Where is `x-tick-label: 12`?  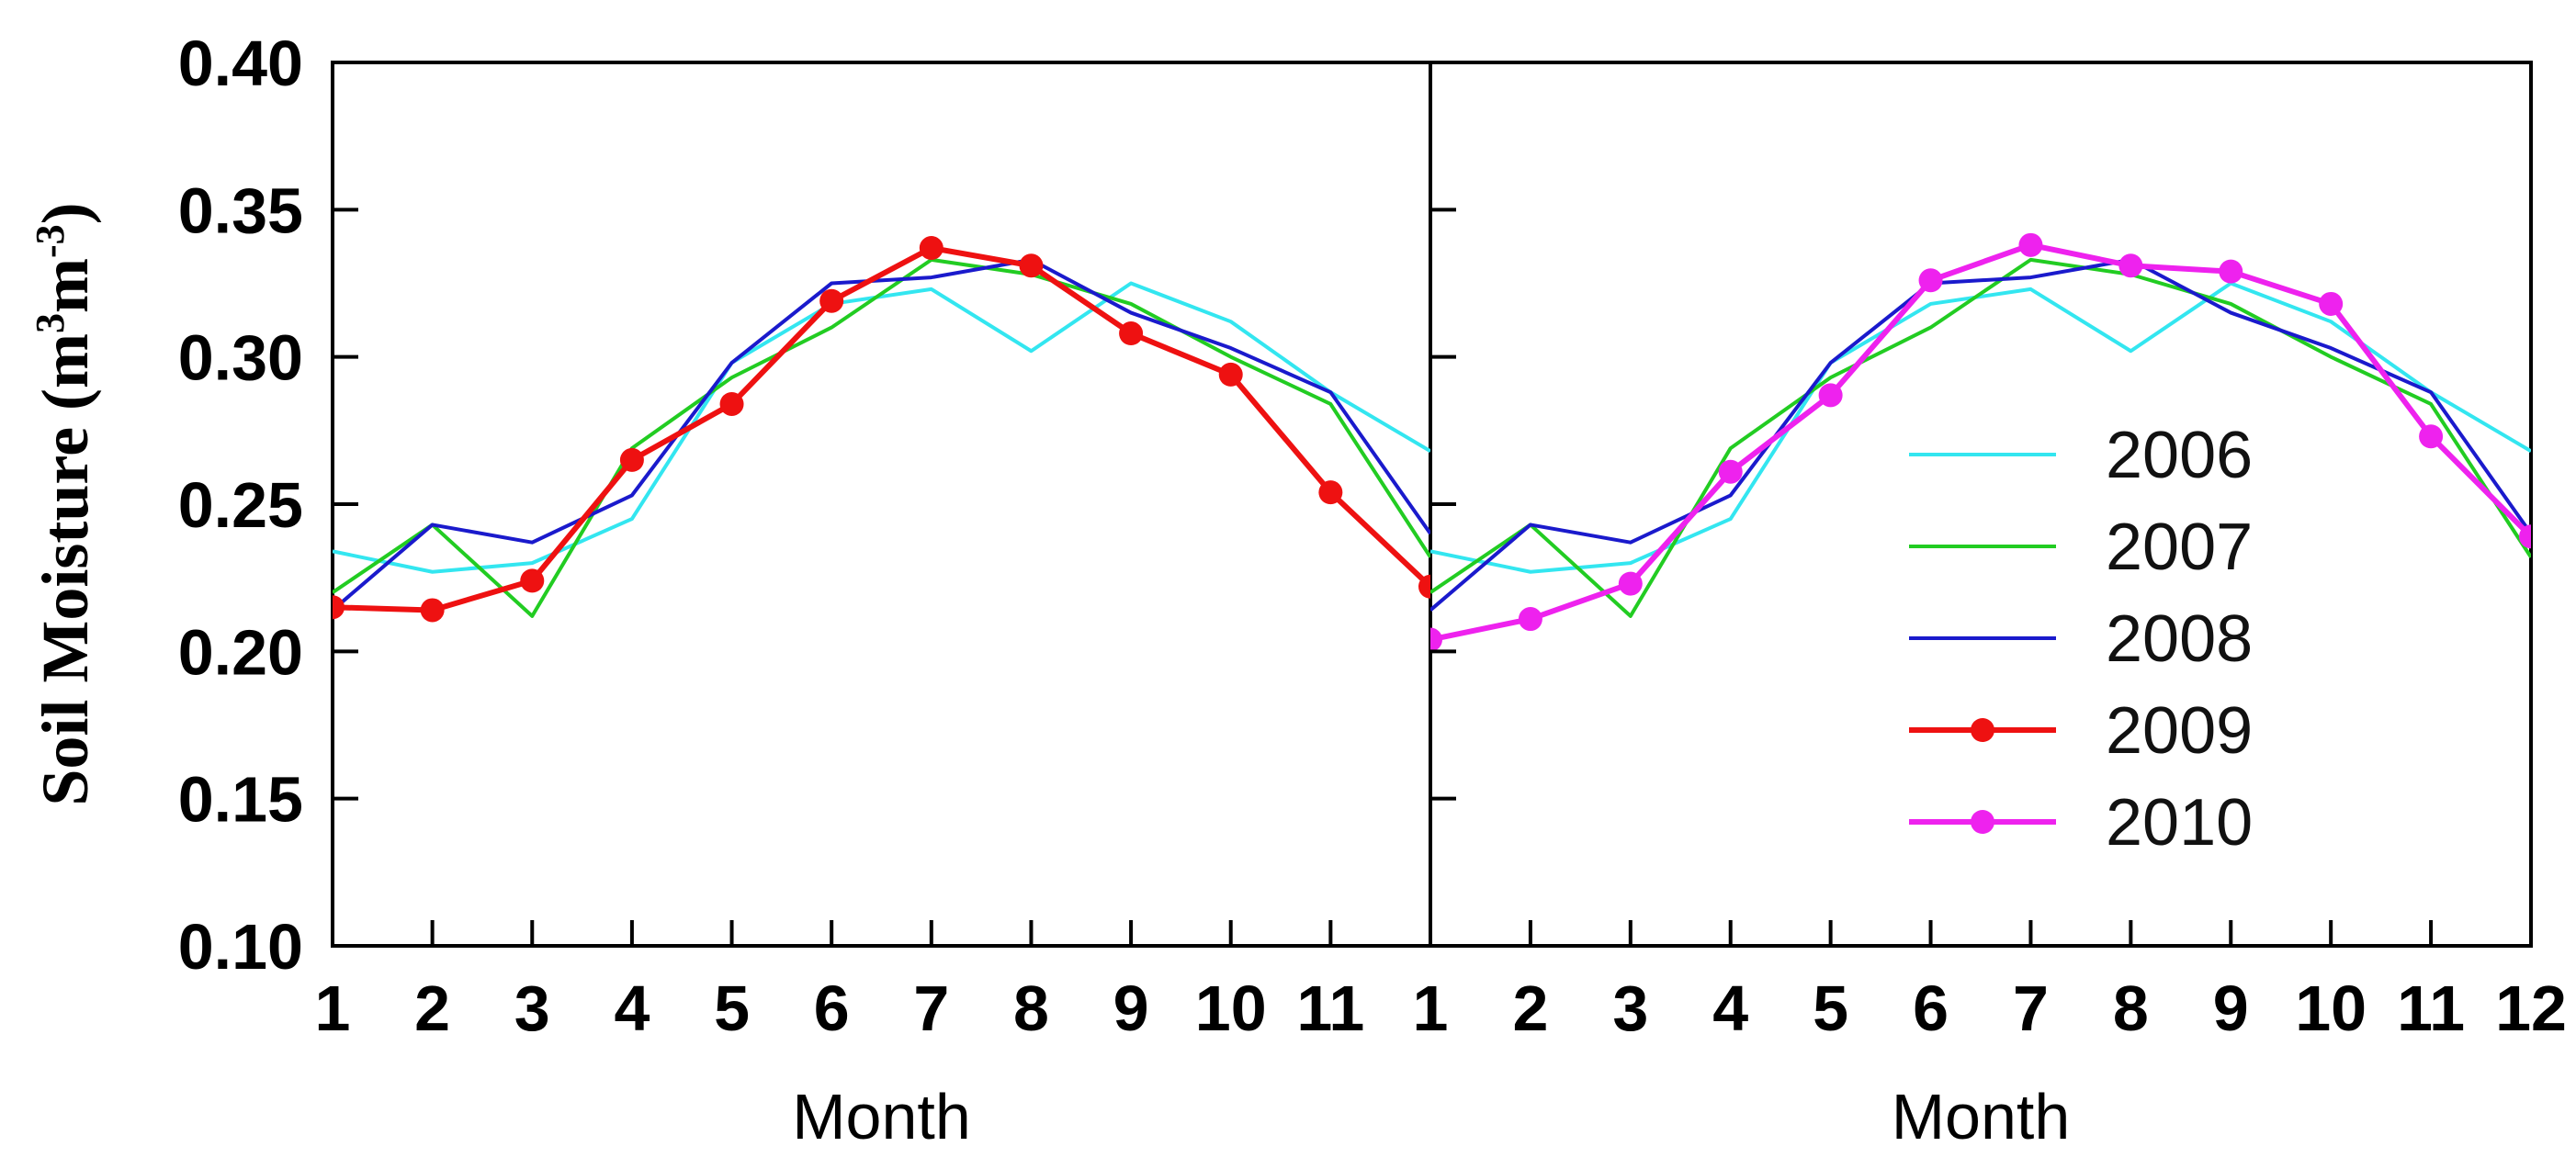
x-tick-label: 12 is located at coordinates (2531, 1008).